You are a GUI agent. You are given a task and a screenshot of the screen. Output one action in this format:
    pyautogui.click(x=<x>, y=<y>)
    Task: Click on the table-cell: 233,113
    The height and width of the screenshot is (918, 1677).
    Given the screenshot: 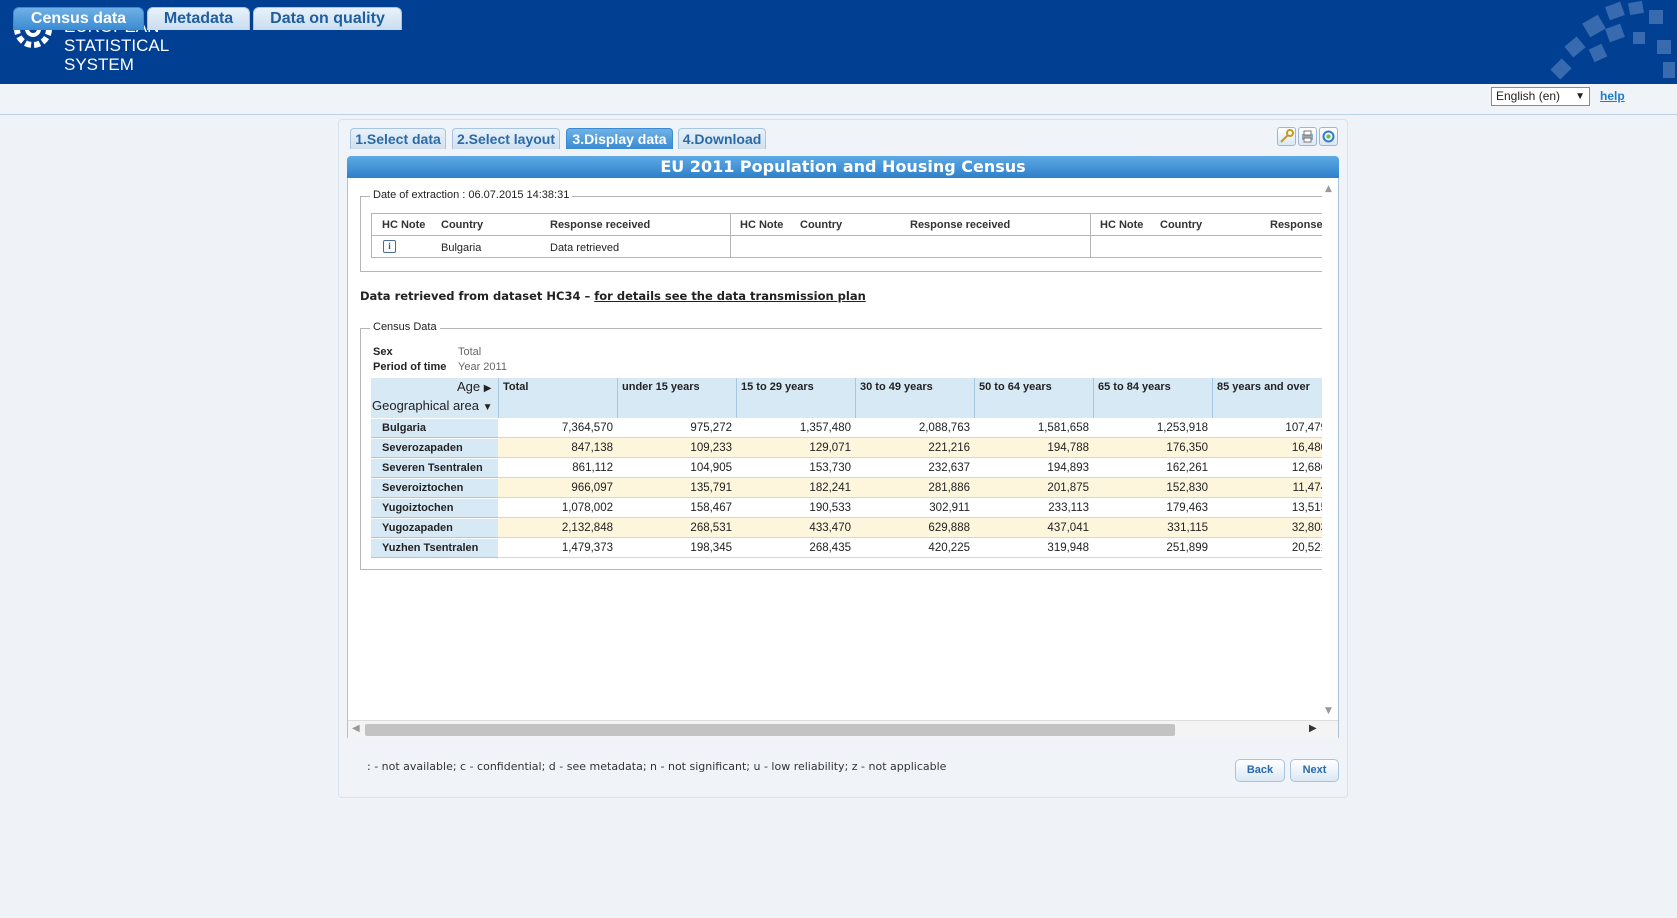 What is the action you would take?
    pyautogui.click(x=1068, y=508)
    